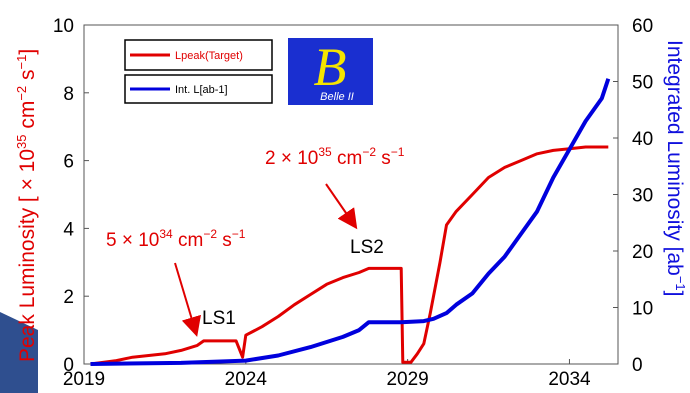 The image size is (690, 393). I want to click on logo-background, so click(330, 71).